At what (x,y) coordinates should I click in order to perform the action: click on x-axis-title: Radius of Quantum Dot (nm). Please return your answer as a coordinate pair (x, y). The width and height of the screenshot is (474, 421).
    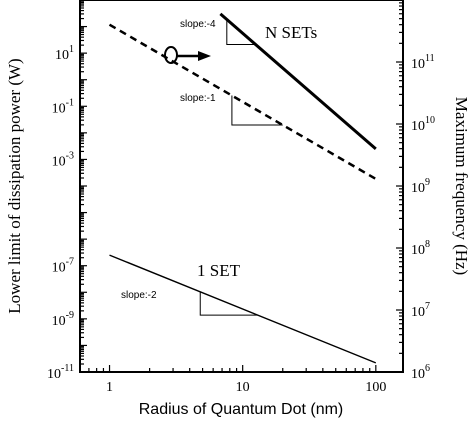
    Looking at the image, I should click on (241, 409).